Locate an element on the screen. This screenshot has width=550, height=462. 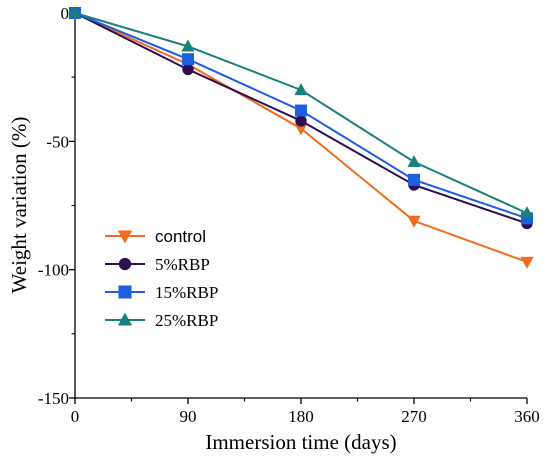
x-tick-label: 180 is located at coordinates (301, 416).